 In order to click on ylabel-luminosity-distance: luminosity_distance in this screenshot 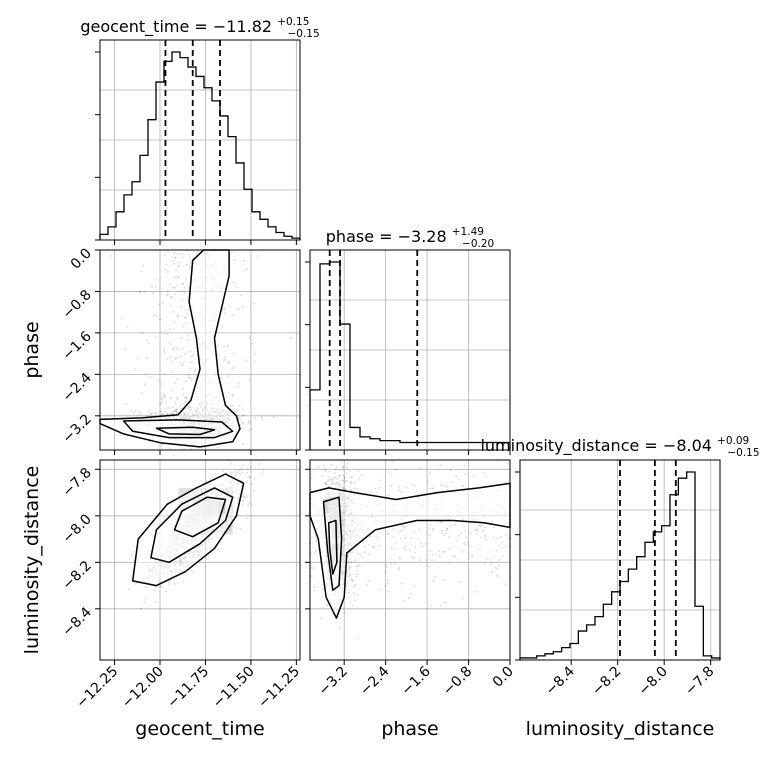, I will do `click(32, 560)`.